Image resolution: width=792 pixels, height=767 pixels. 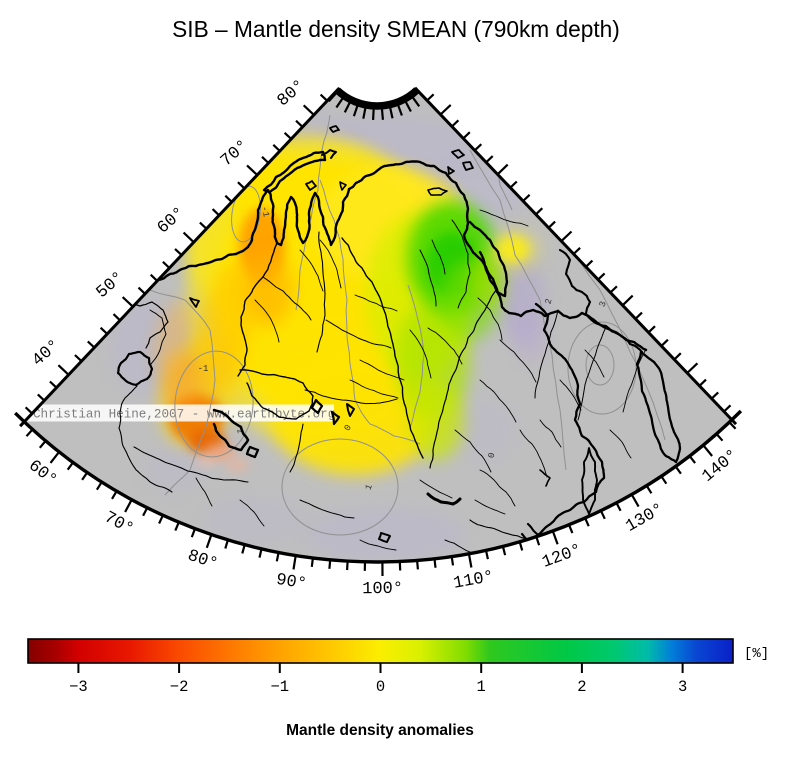 What do you see at coordinates (184, 415) in the screenshot?
I see `svg-text:Christian Heine,2007 - www.ear: Christian Heine,2007 - www.earthbyte.org` at bounding box center [184, 415].